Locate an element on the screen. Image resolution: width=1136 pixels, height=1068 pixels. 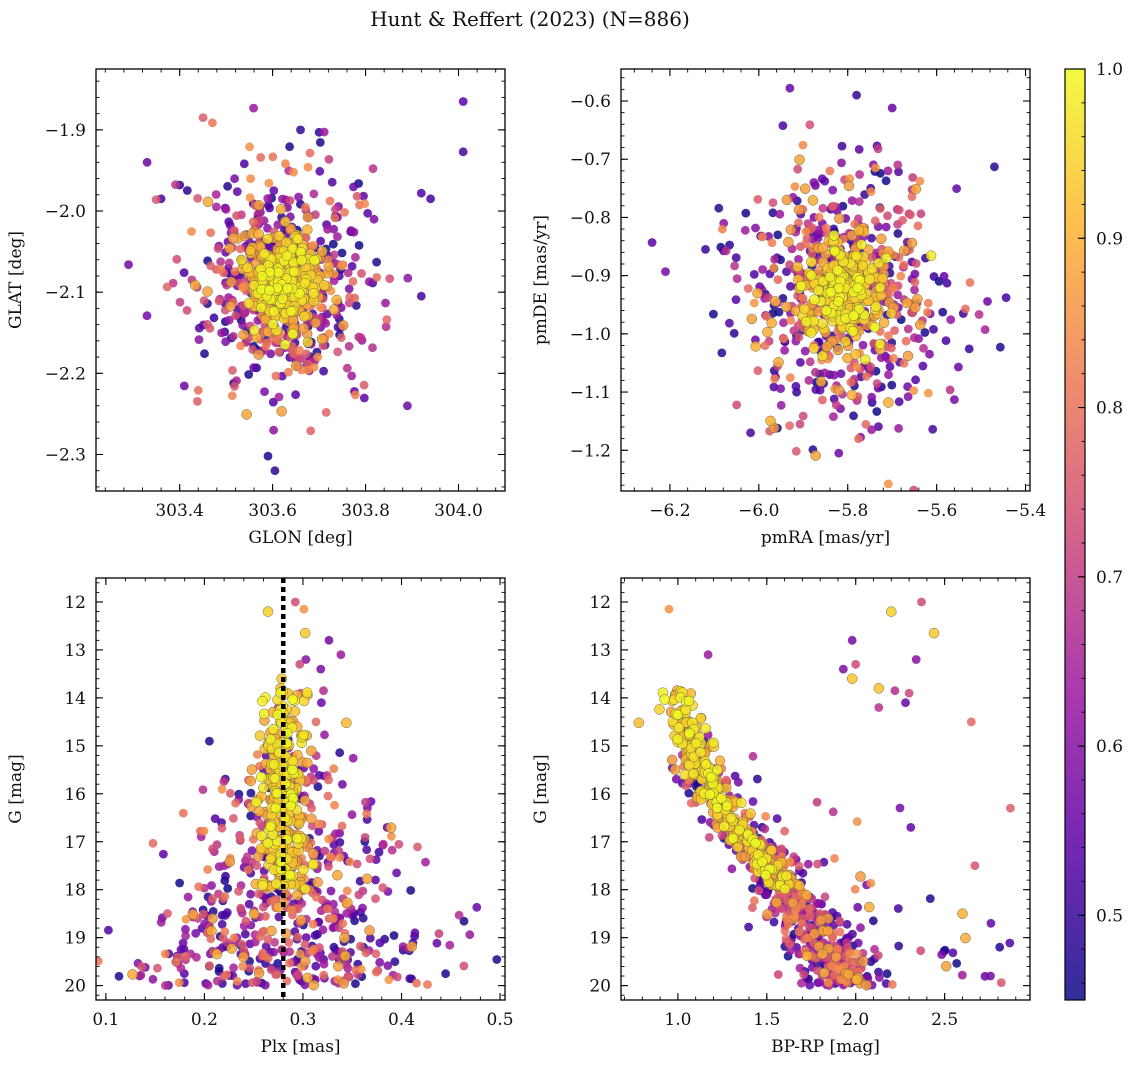
colorbar-tick-label: 0.6 is located at coordinates (1109, 747).